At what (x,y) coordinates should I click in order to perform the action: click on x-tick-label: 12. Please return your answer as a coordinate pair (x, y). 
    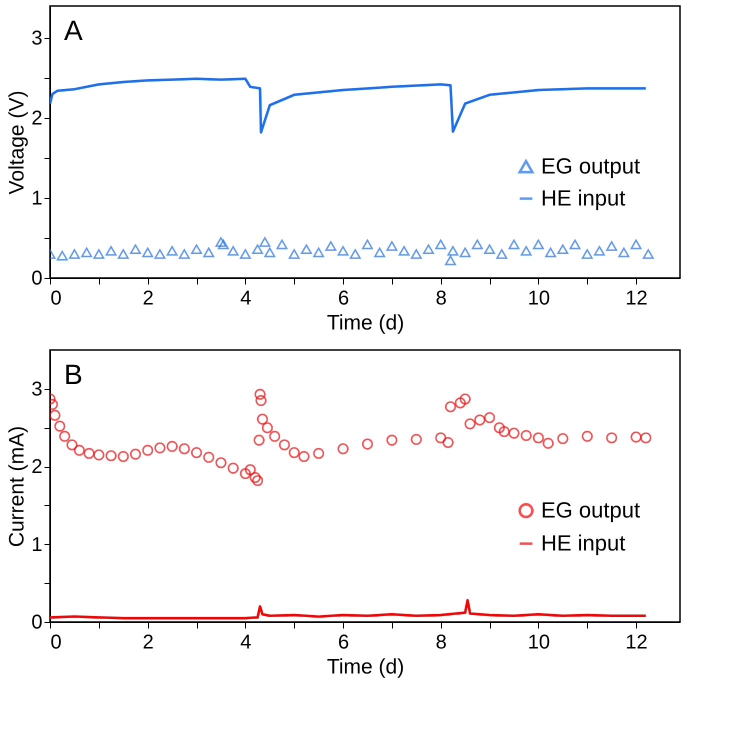
    Looking at the image, I should click on (636, 643).